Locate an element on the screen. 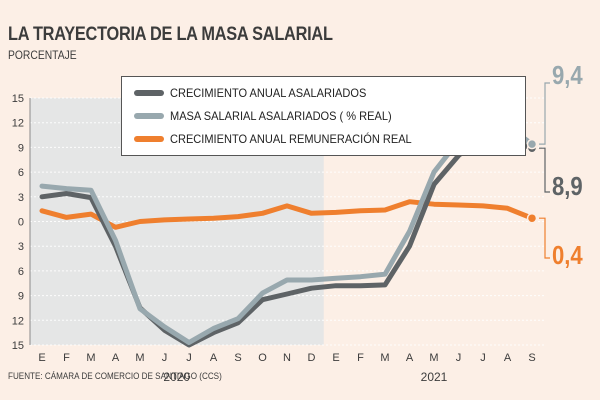 This screenshot has height=400, width=600. year-label-2020: 2020 is located at coordinates (176, 377).